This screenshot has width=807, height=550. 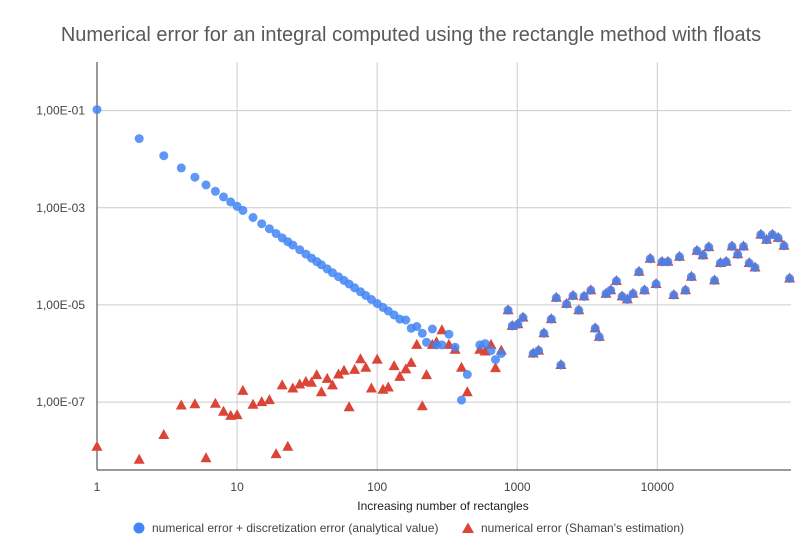 I want to click on y-tick-labels: 1,00E-07 1,00E-05 1,00E-03 1,00E-01, so click(x=60, y=257).